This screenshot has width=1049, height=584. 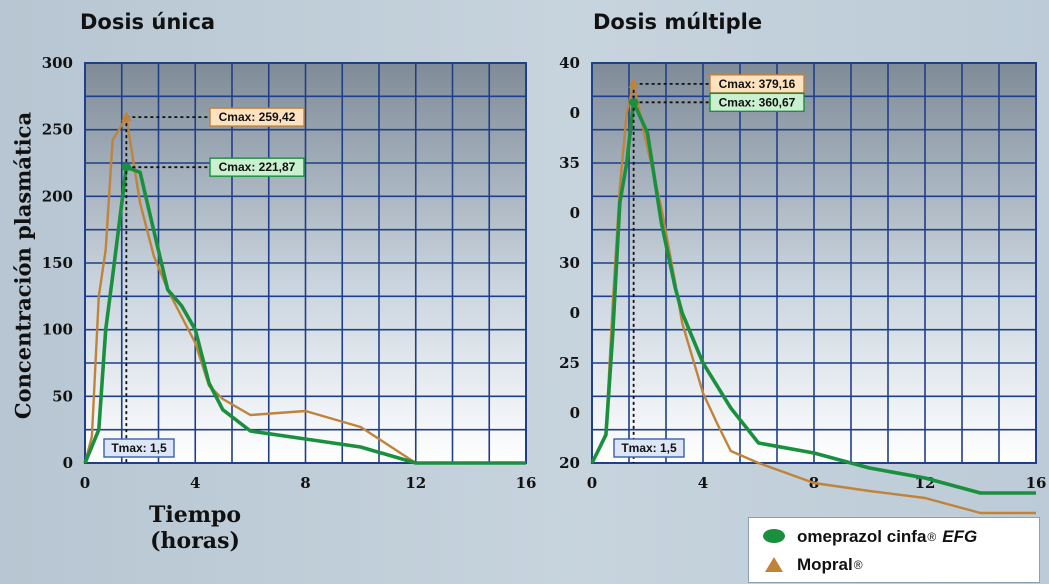 I want to click on y-tick-label: 50, so click(x=62, y=396).